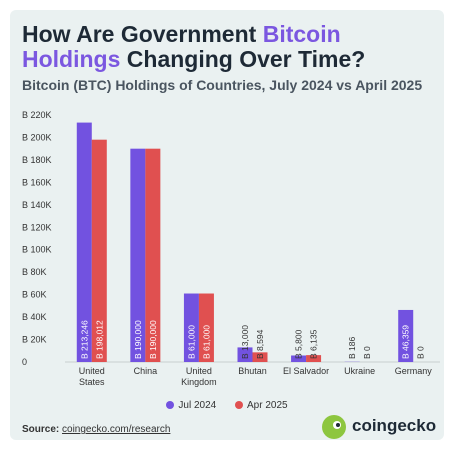 This screenshot has width=454, height=452. Describe the element at coordinates (138, 339) in the screenshot. I see `data-label-china-jul-2024: B 190,000` at that location.